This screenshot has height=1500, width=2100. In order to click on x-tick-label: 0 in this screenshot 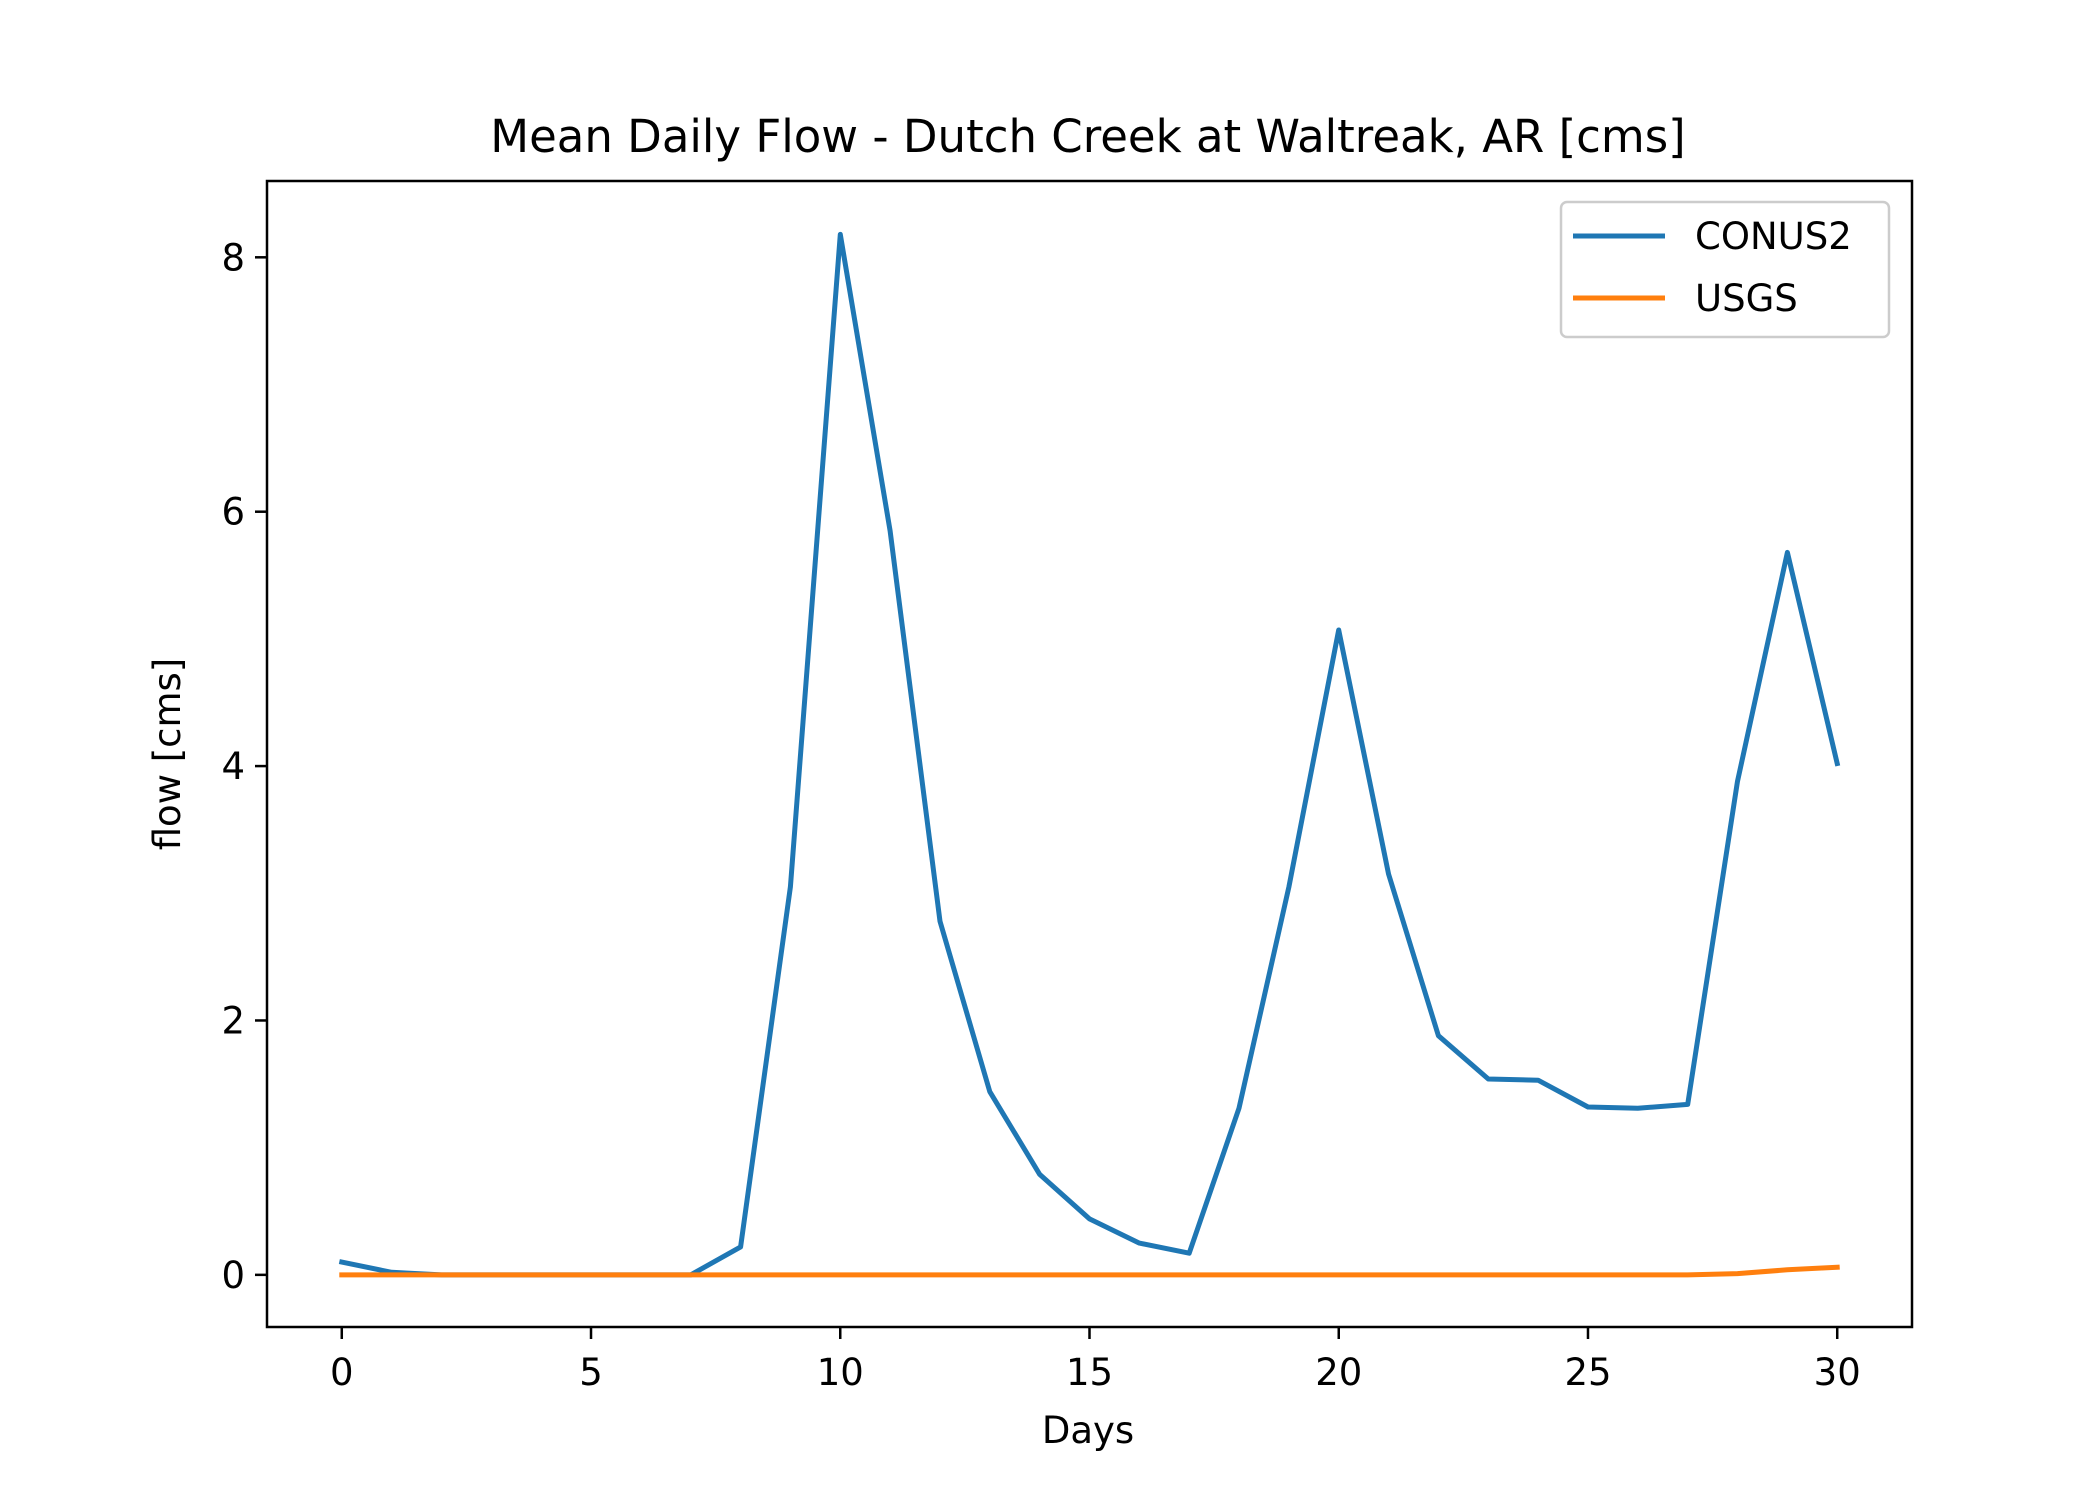, I will do `click(342, 1372)`.